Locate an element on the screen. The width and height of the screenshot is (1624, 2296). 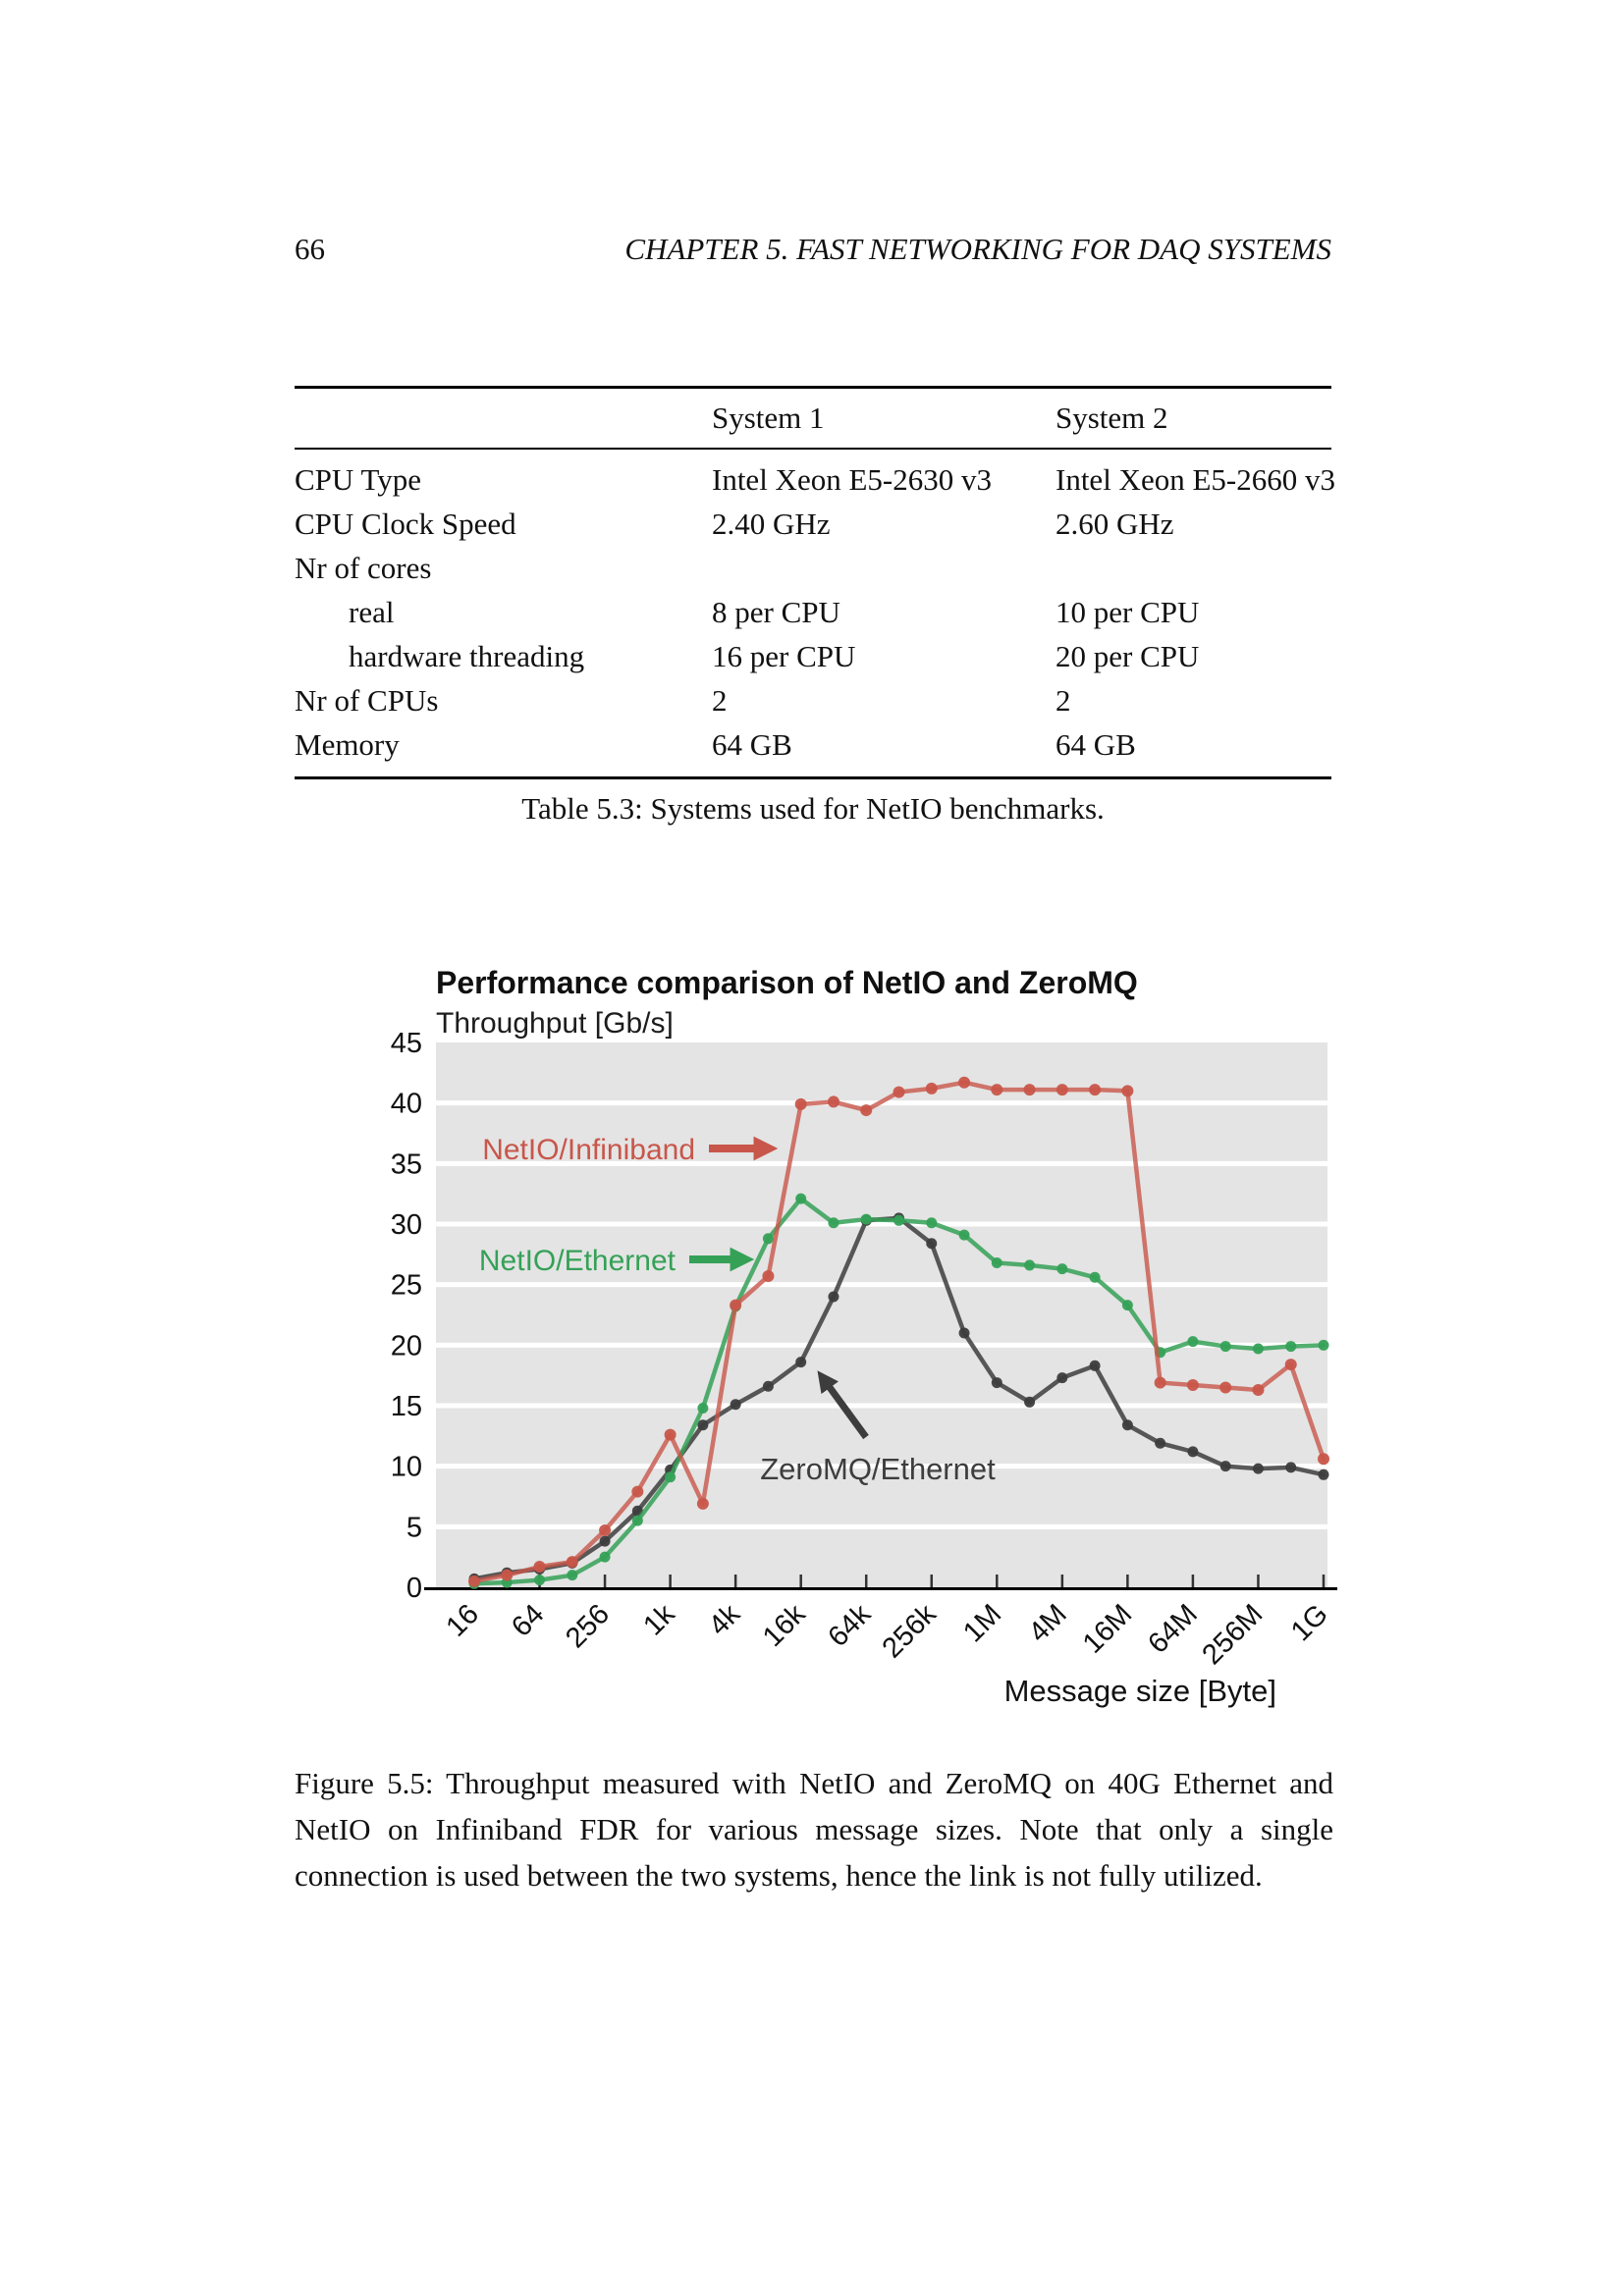
table-col-system2: System 2 is located at coordinates (1112, 418).